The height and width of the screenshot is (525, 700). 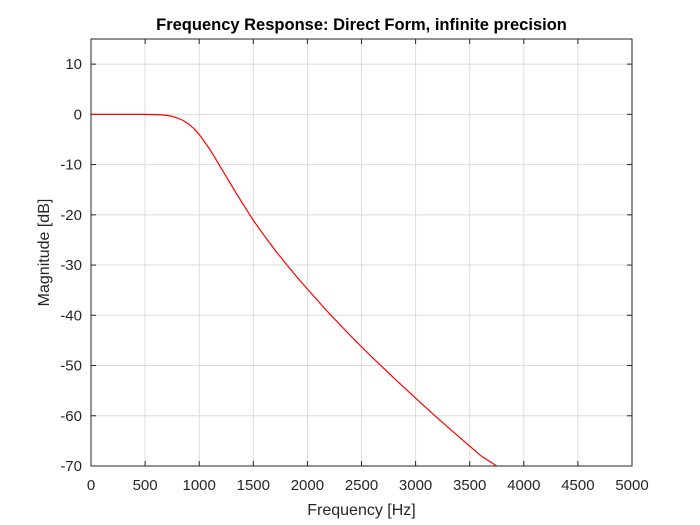 I want to click on x-tick-label: 3500, so click(x=469, y=485).